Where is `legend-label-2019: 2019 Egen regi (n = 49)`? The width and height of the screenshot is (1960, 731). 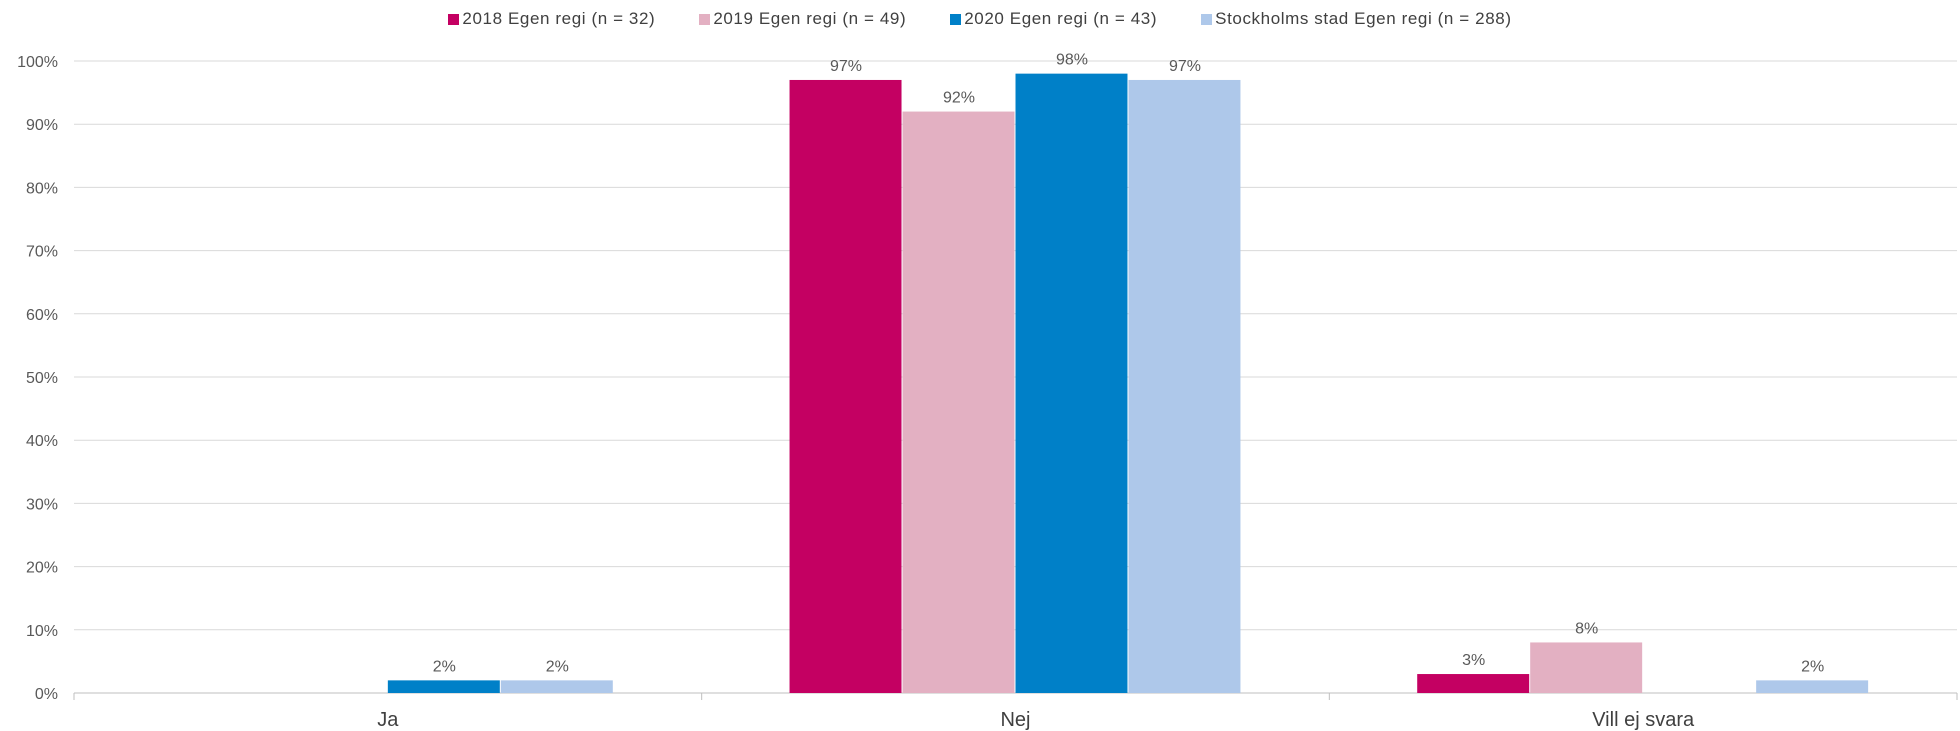 legend-label-2019: 2019 Egen regi (n = 49) is located at coordinates (810, 18).